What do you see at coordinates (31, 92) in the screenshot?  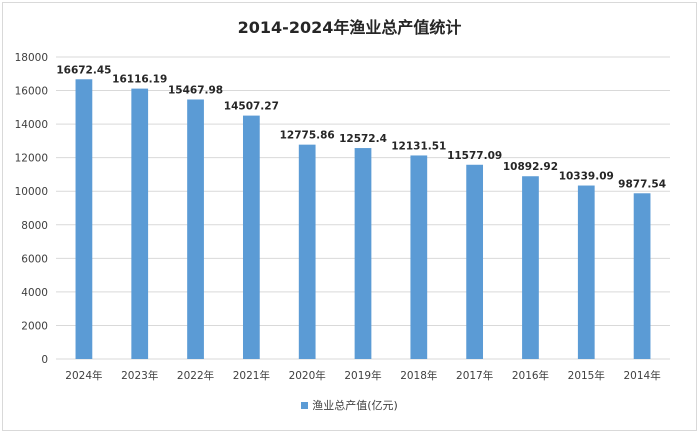 I see `y-tick-label: 16000` at bounding box center [31, 92].